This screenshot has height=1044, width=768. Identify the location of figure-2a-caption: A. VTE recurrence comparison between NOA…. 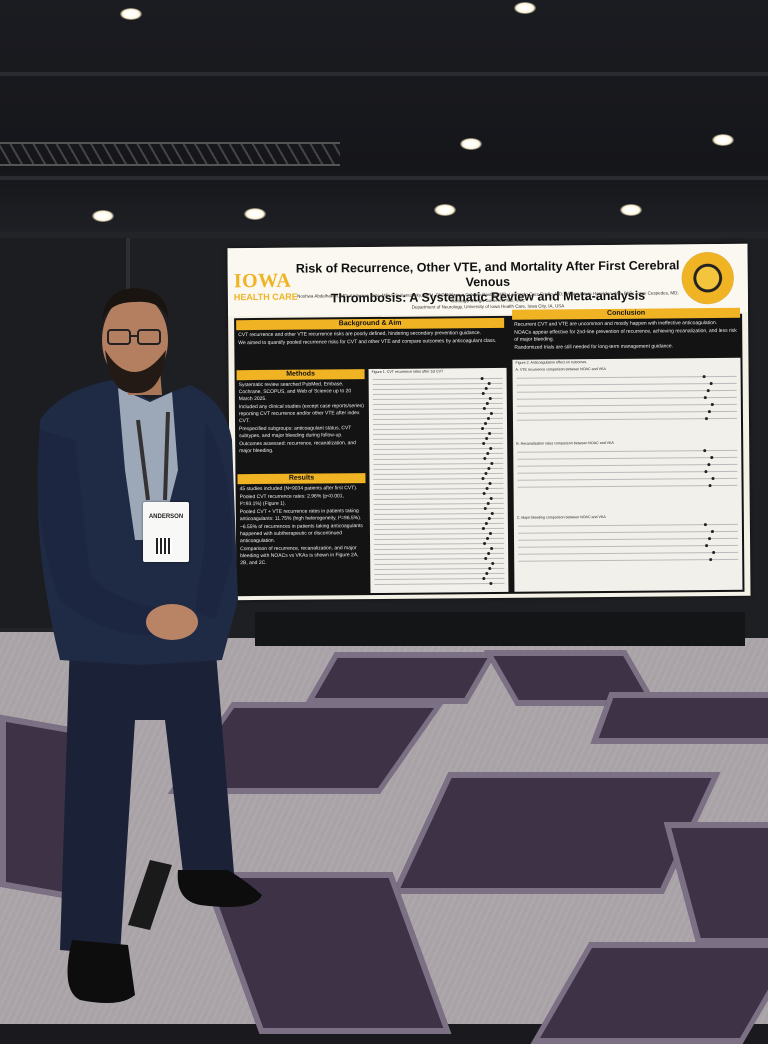
(560, 369).